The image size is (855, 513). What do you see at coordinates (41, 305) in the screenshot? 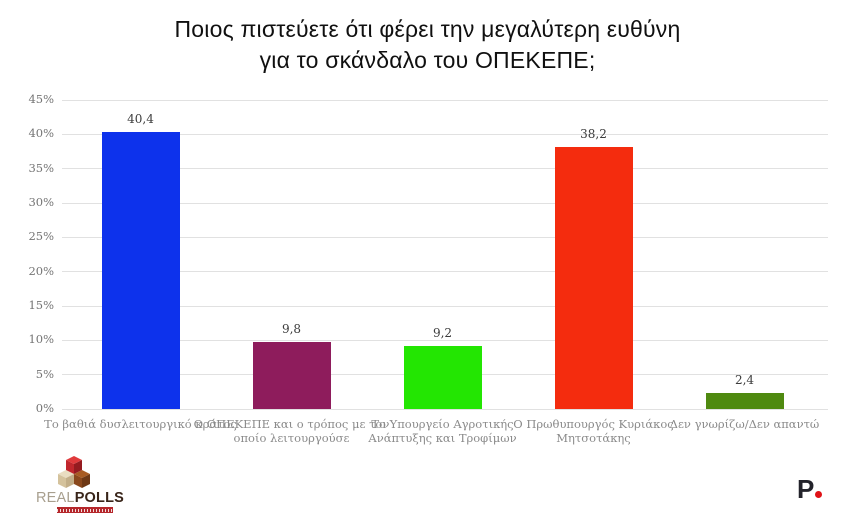
I see `y-tick-label: 15%` at bounding box center [41, 305].